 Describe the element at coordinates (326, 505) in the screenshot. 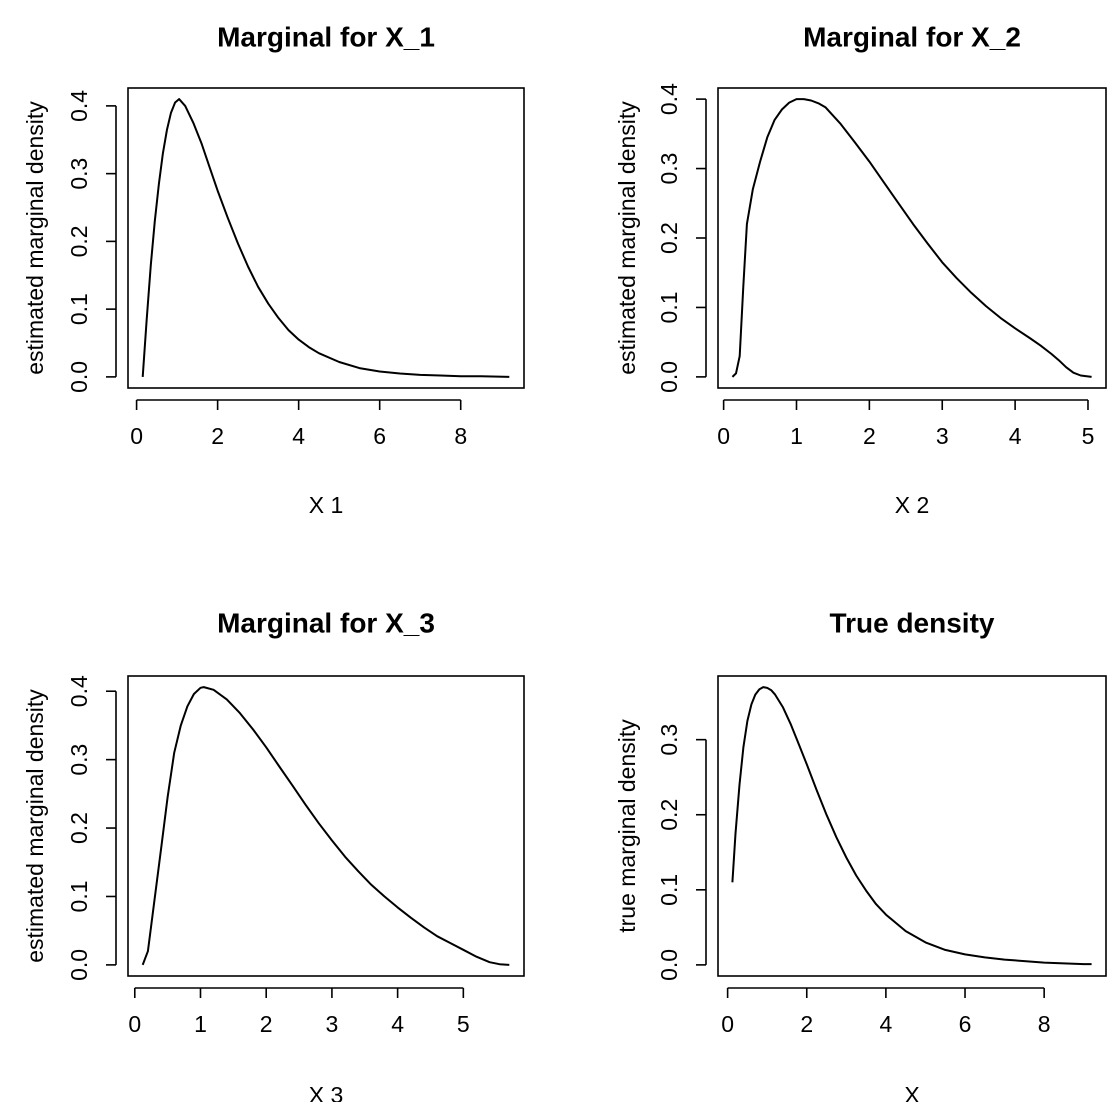

I see `x-axis-label: X 1` at that location.